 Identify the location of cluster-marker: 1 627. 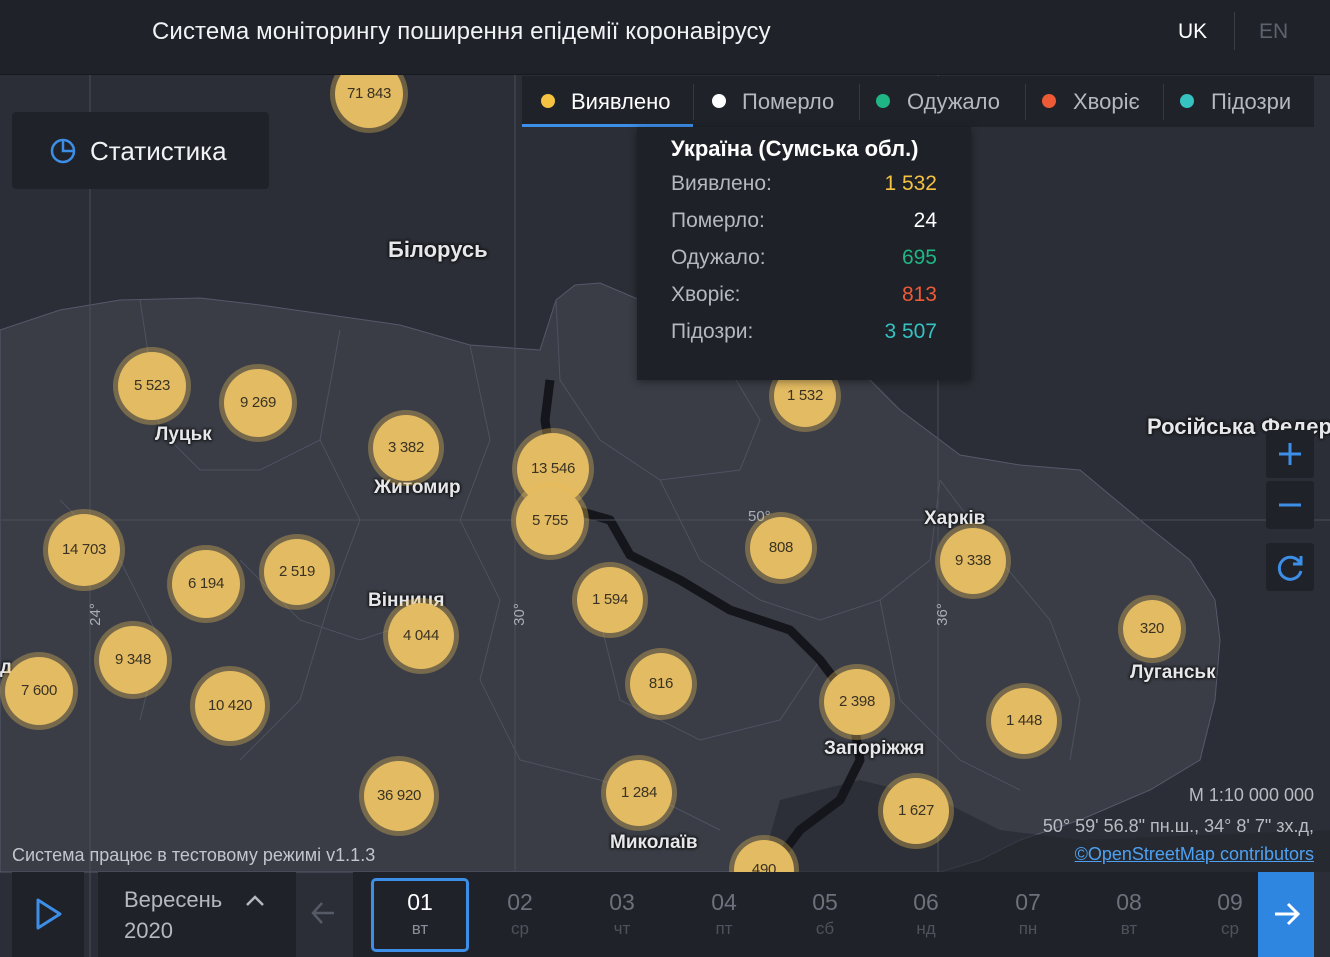
(916, 811).